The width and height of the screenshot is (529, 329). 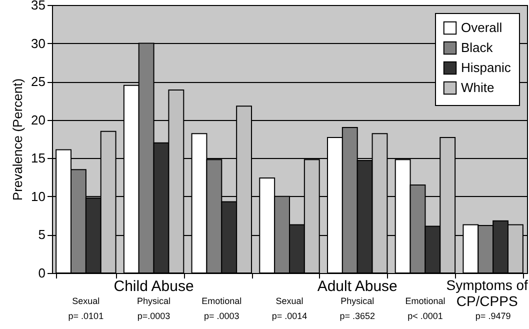 What do you see at coordinates (86, 316) in the screenshot?
I see `text: p= .0101` at bounding box center [86, 316].